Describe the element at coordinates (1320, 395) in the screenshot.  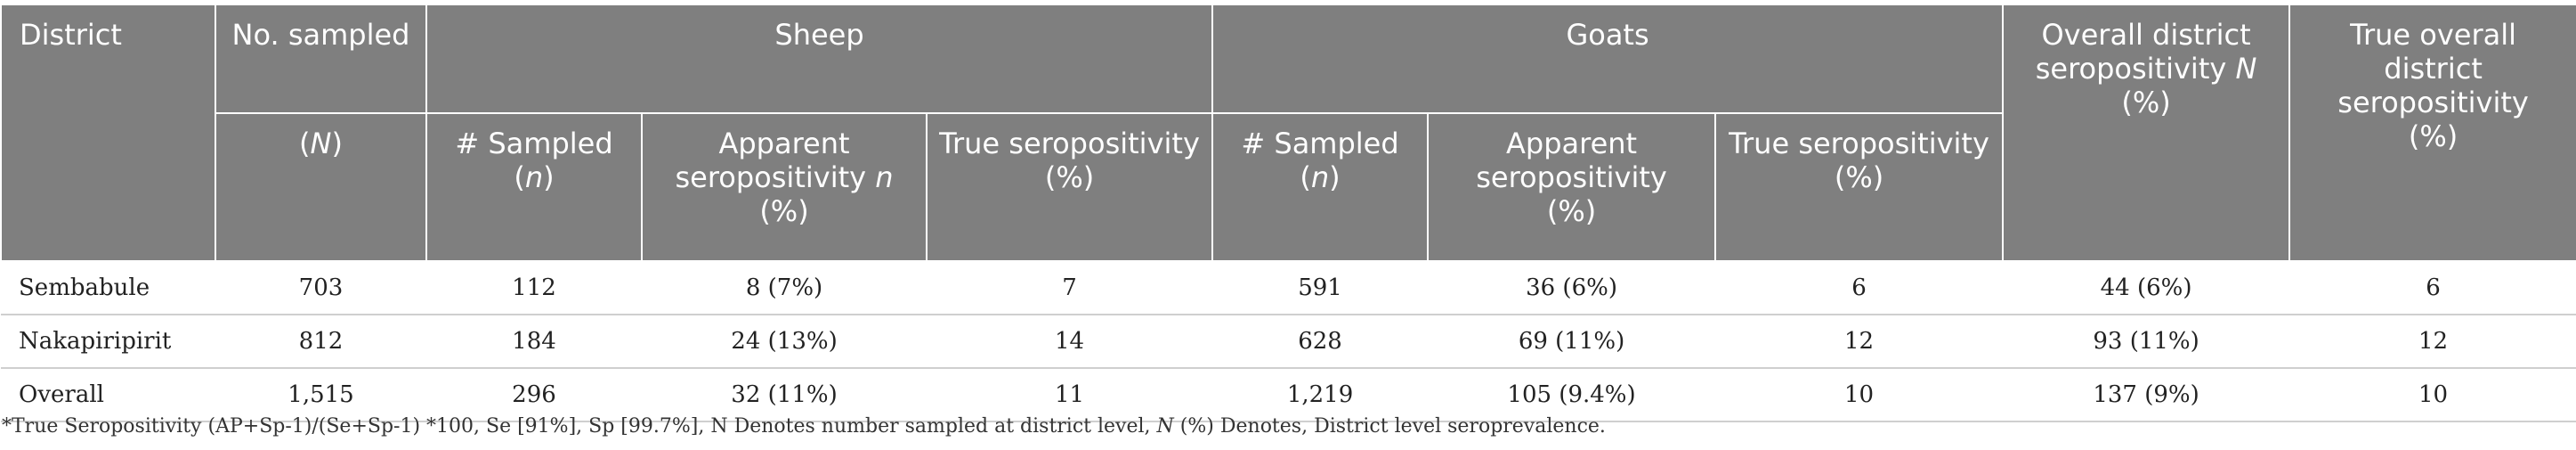
I see `cell-goat-n: 1,219` at that location.